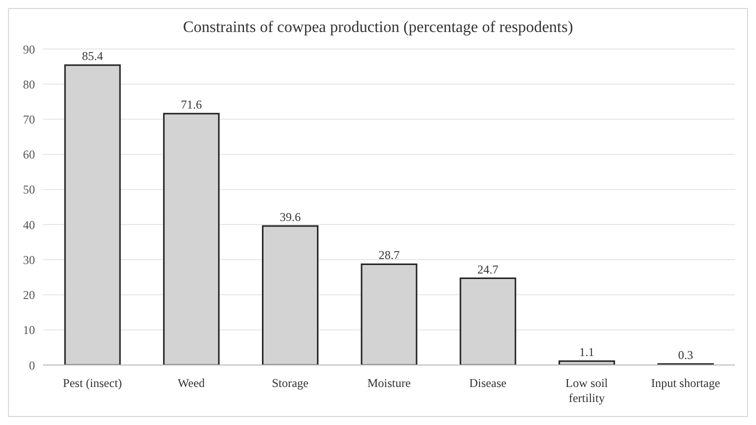 The width and height of the screenshot is (756, 425). I want to click on x-tick-label: Weed, so click(191, 383).